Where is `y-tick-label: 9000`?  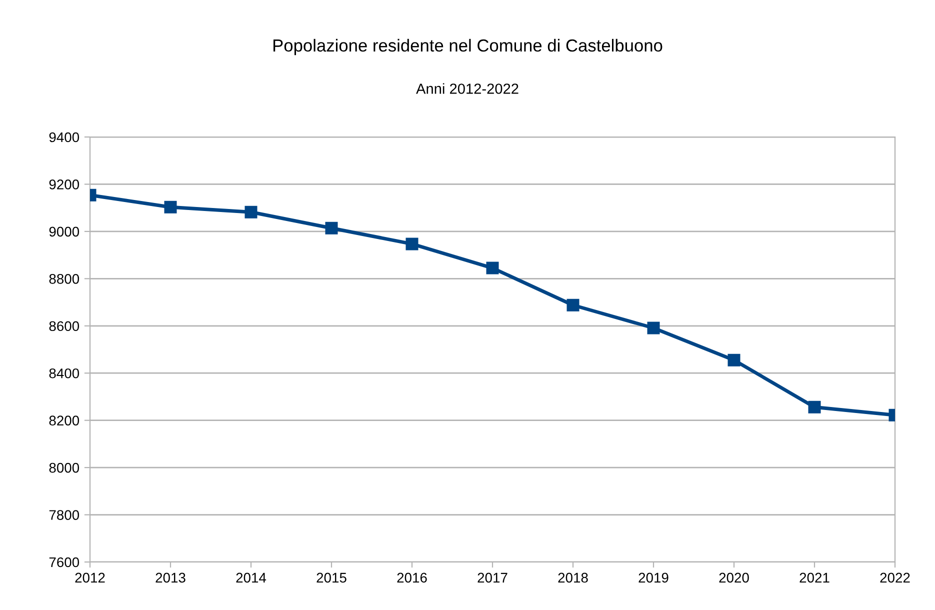
y-tick-label: 9000 is located at coordinates (64, 231).